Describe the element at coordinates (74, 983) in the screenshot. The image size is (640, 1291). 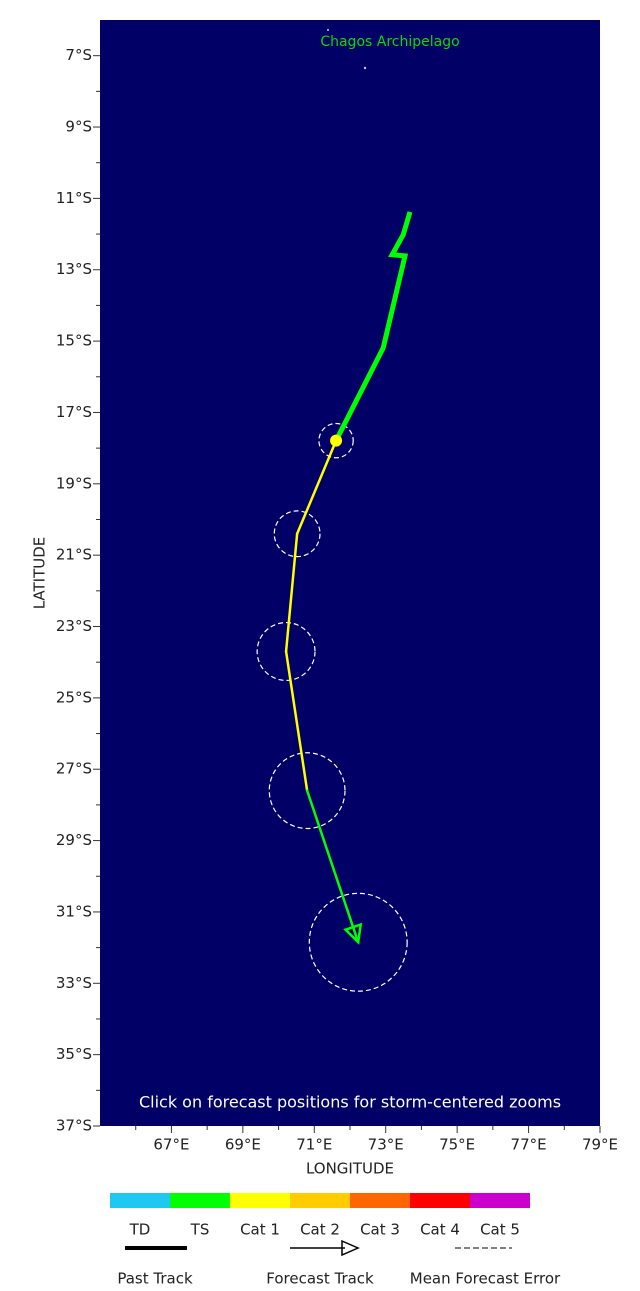
I see `y-tick-label: 33°S` at that location.